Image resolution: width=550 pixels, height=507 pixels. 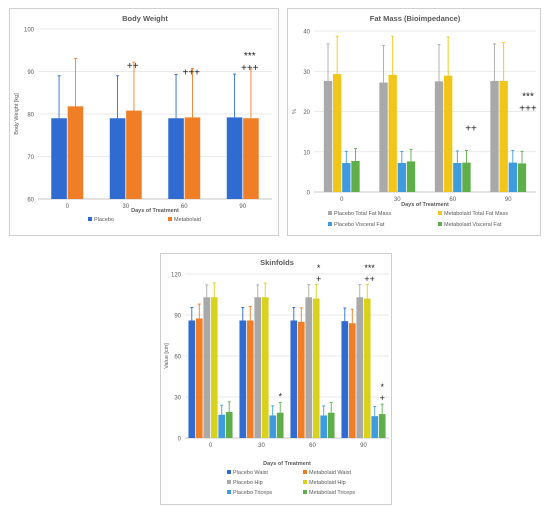 I want to click on legend-label: Metabolaid Waist, so click(x=330, y=473).